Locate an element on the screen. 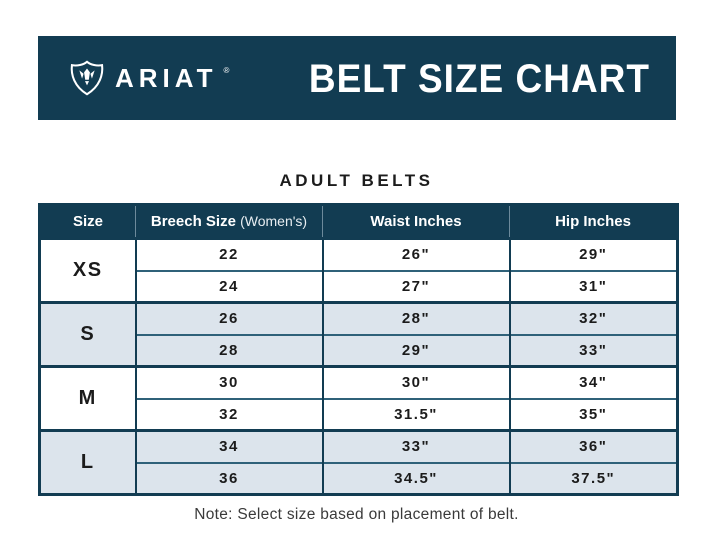 Image resolution: width=713 pixels, height=538 pixels. table-row: XS 22 26" 29" is located at coordinates (359, 259).